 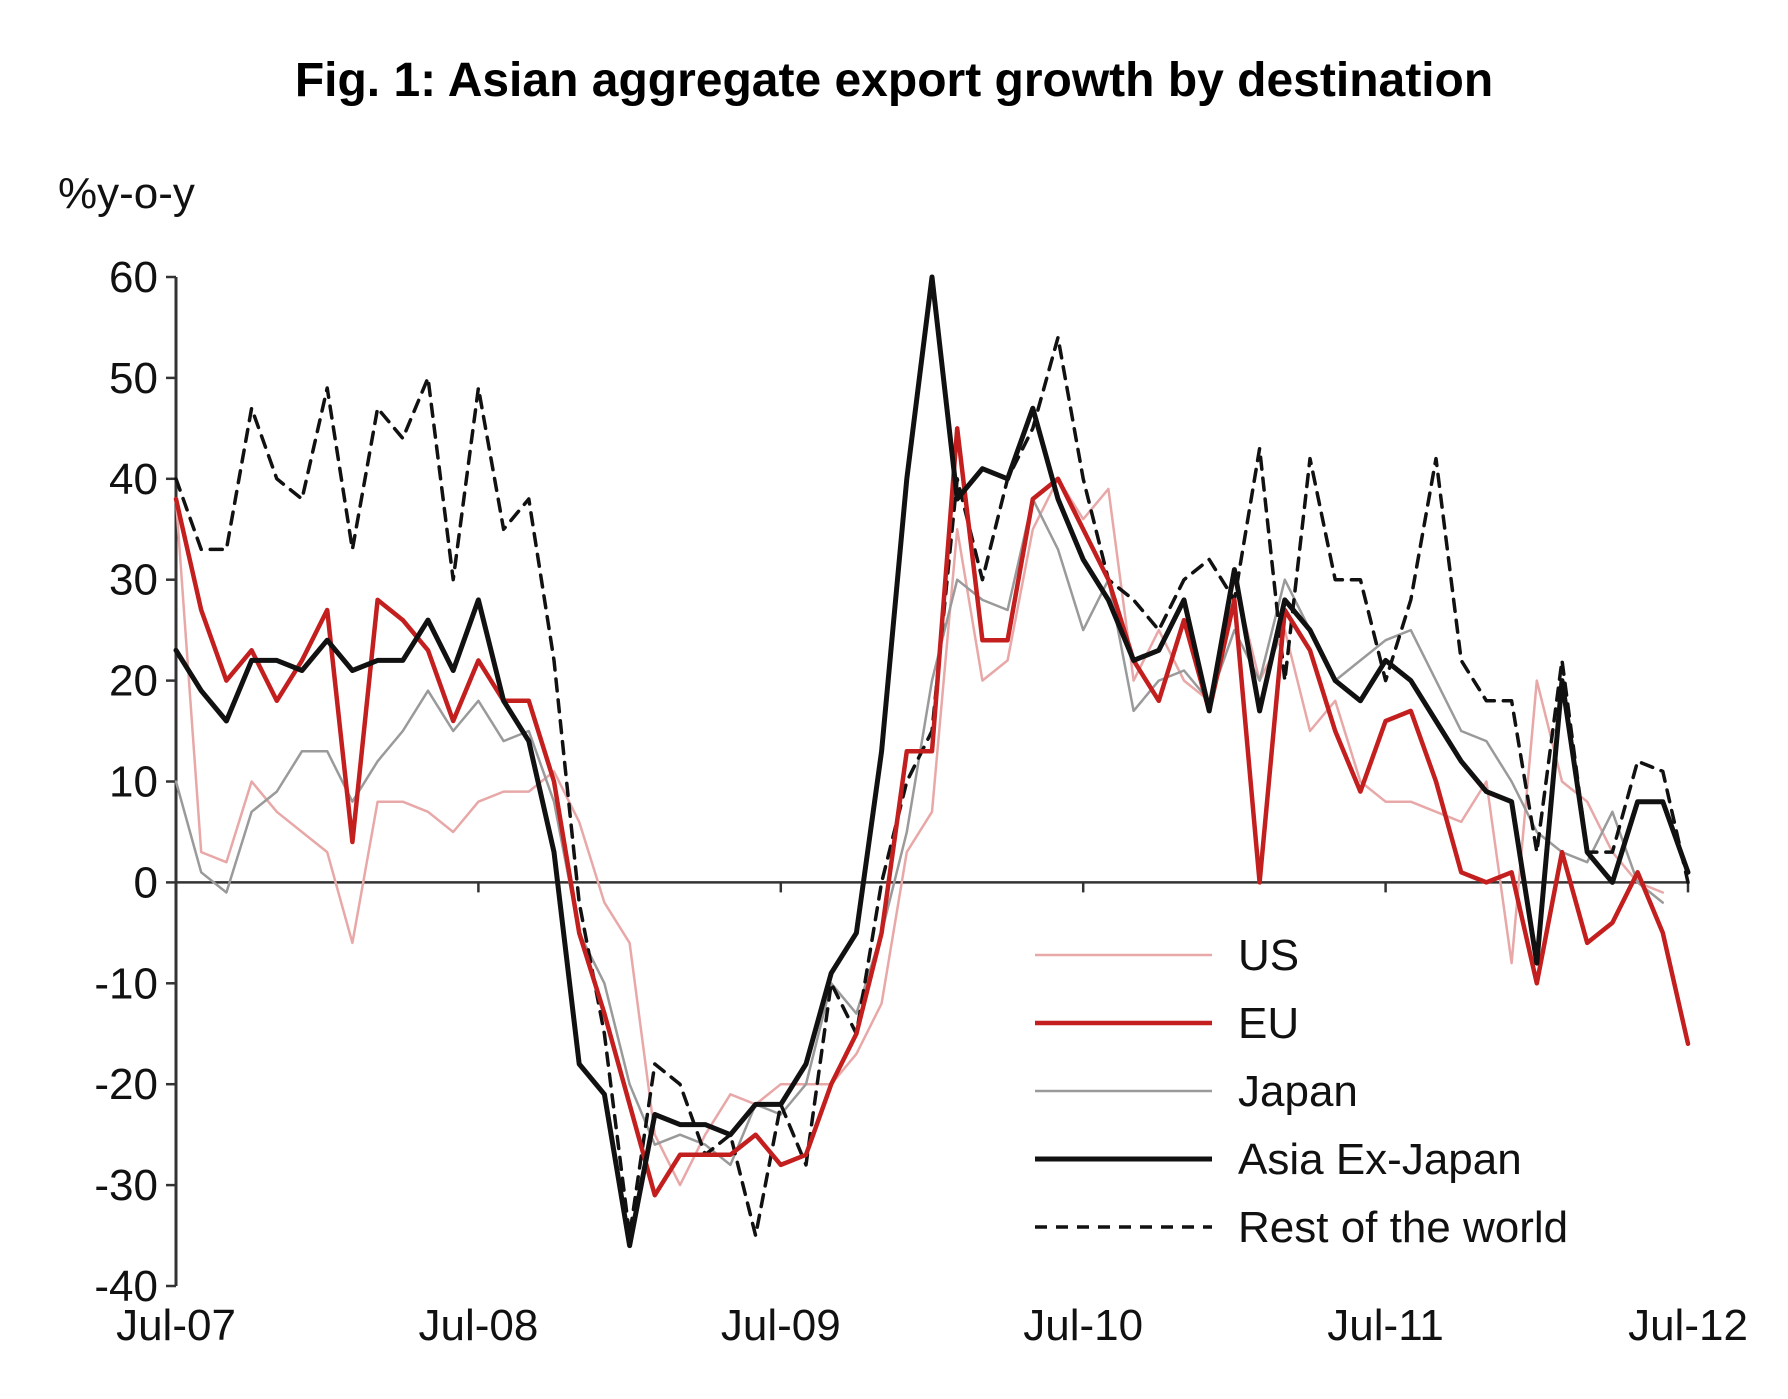 What do you see at coordinates (133, 580) in the screenshot?
I see `y-tick-label: 30` at bounding box center [133, 580].